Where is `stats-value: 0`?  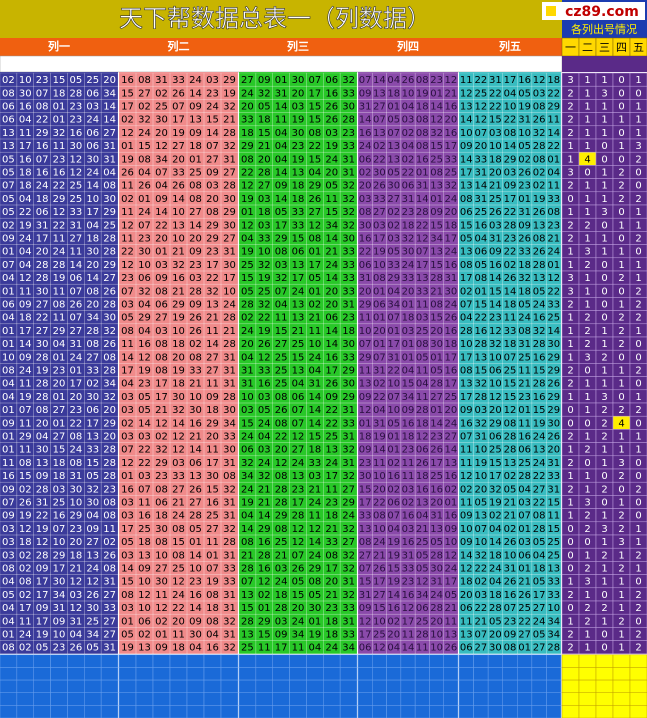
stats-value: 0 is located at coordinates (604, 476).